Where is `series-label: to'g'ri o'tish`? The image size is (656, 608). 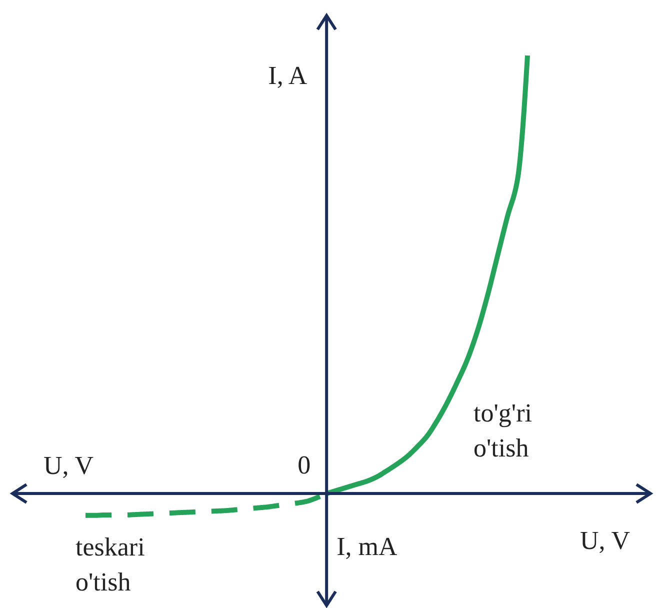 series-label: to'g'ri o'tish is located at coordinates (503, 430).